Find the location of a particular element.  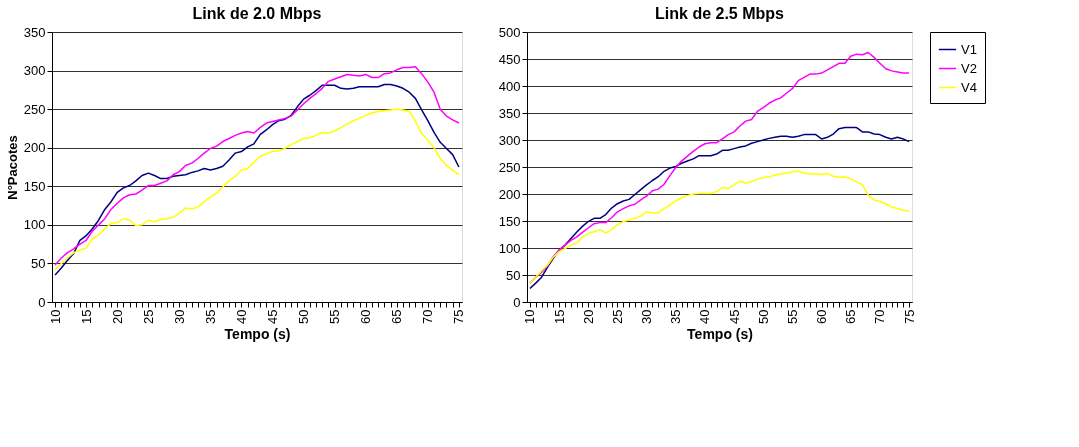

chart-title: Link de 2.0 Mbps is located at coordinates (257, 13).